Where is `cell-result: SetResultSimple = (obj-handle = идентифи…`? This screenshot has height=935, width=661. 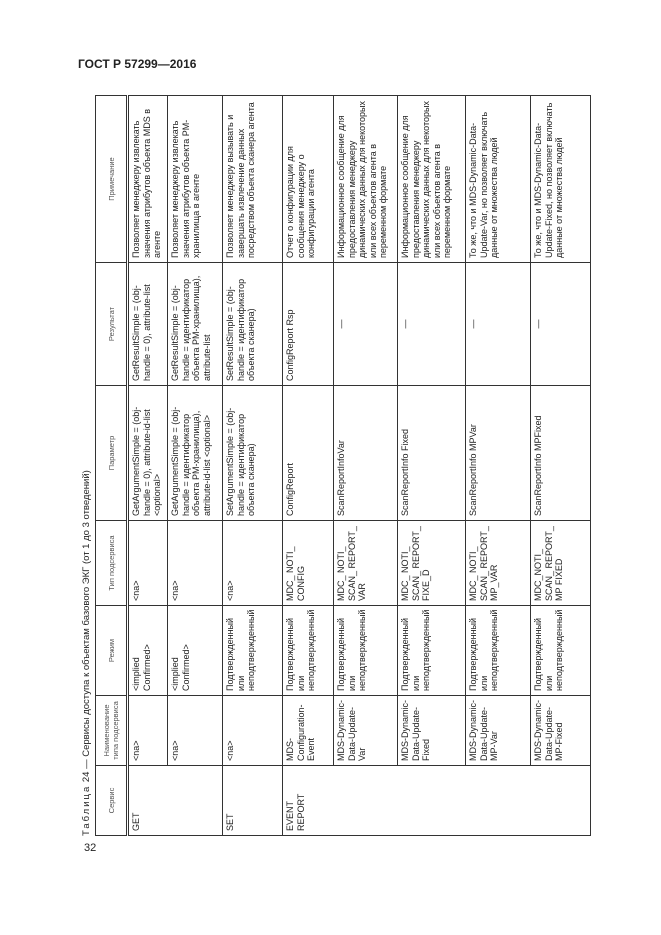
cell-result: SetResultSimple = (obj-handle = идентифи… is located at coordinates (252, 324).